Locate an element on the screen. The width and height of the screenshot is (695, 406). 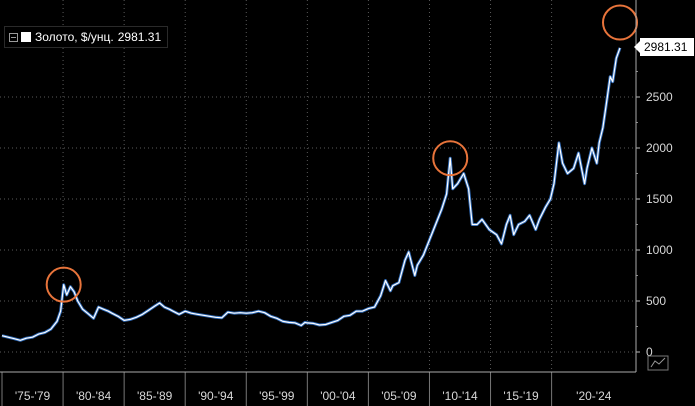
y-tick-label: 2500 is located at coordinates (659, 97).